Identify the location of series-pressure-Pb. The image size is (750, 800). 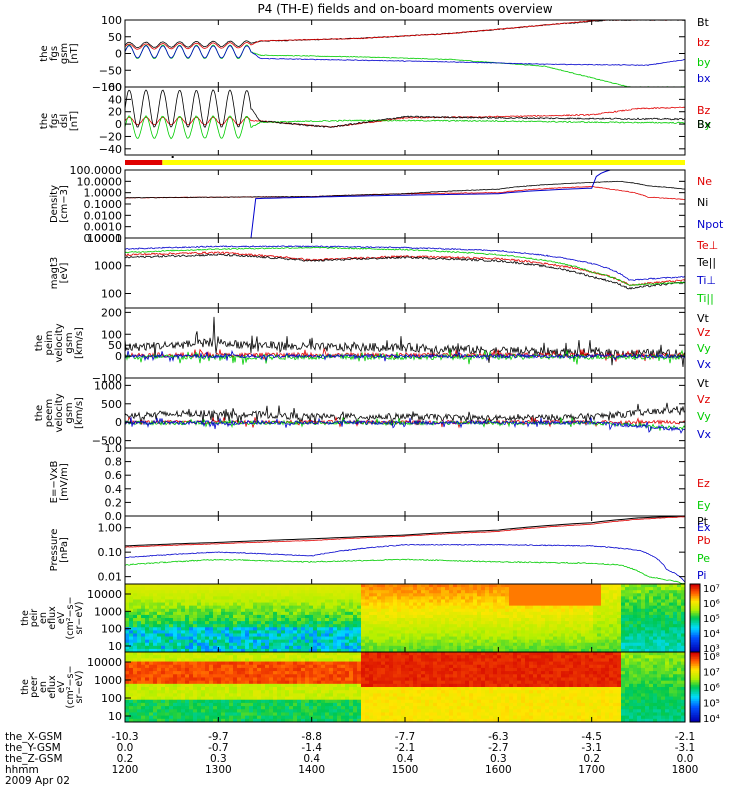
(405, 532).